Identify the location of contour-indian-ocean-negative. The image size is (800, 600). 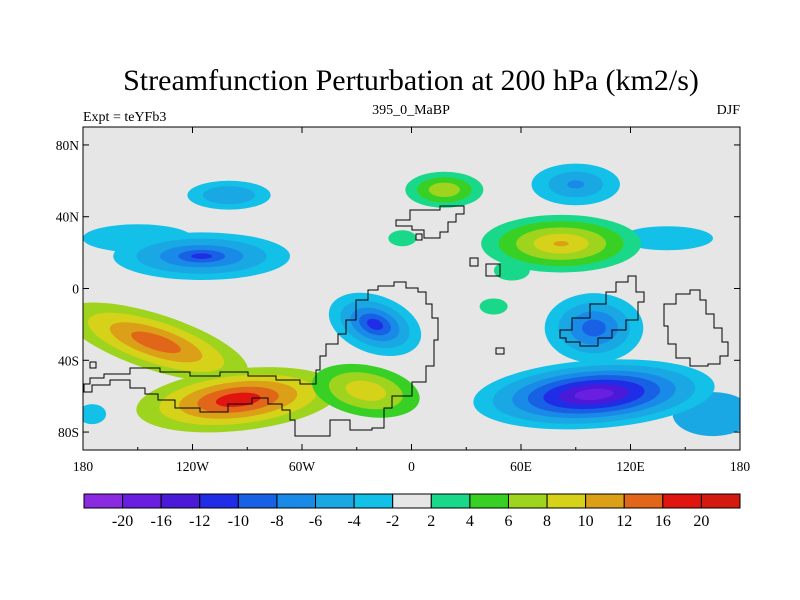
(594, 328).